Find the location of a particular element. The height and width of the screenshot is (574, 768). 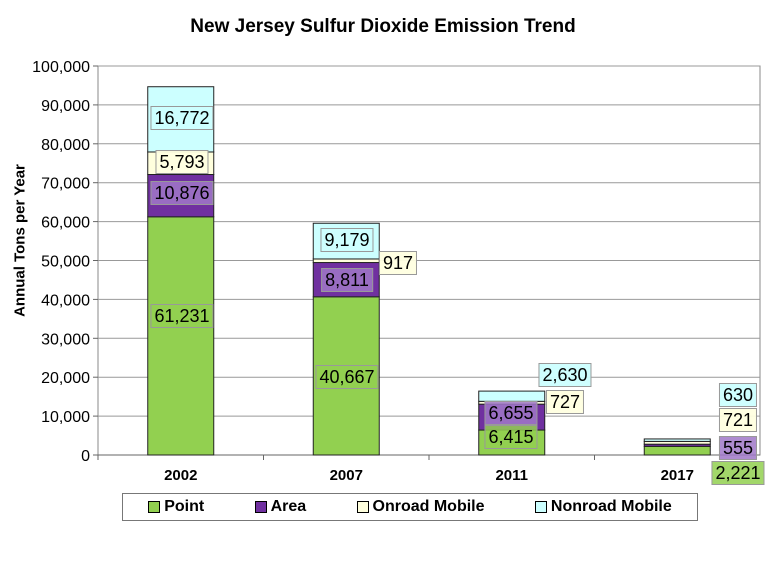

legend-label: Area is located at coordinates (288, 506).